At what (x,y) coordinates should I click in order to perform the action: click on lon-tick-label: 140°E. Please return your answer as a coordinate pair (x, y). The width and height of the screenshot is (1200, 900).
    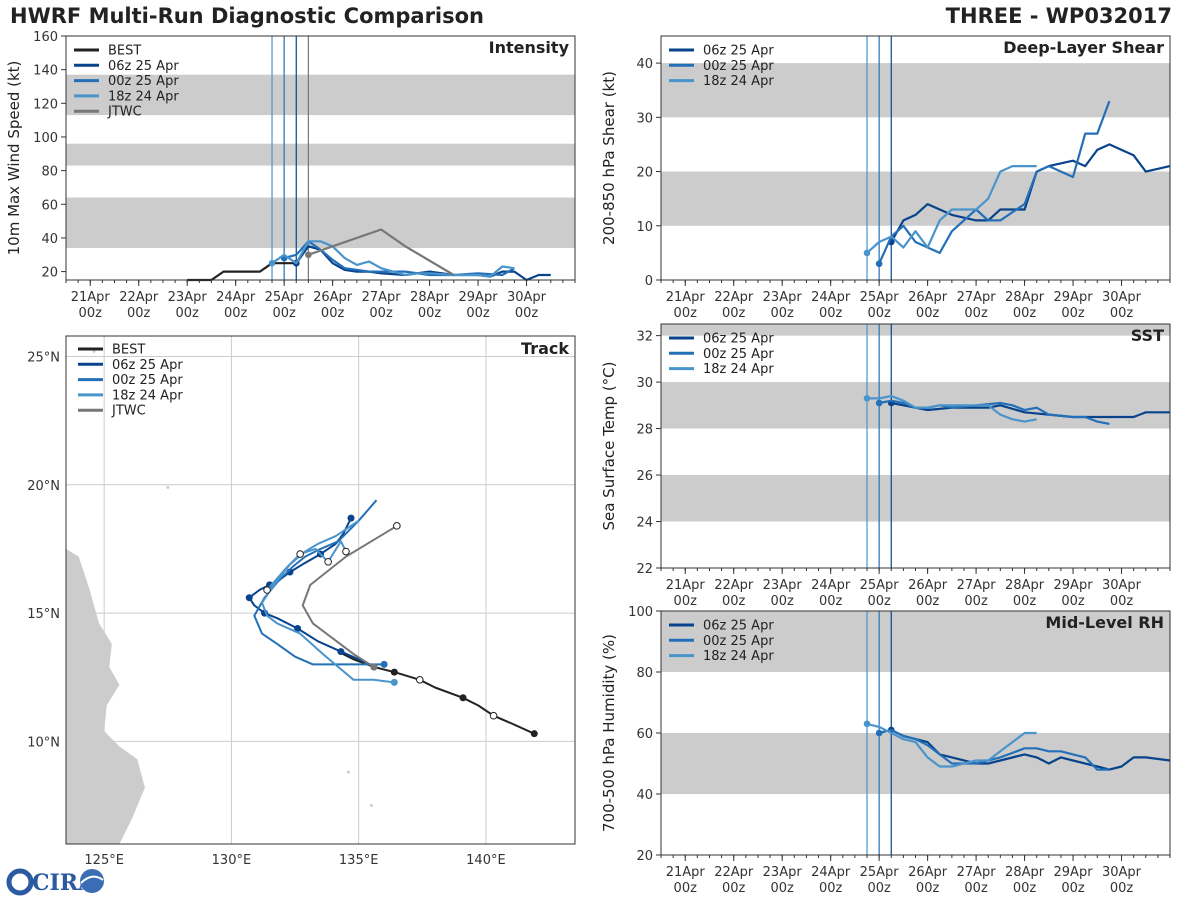
    Looking at the image, I should click on (486, 860).